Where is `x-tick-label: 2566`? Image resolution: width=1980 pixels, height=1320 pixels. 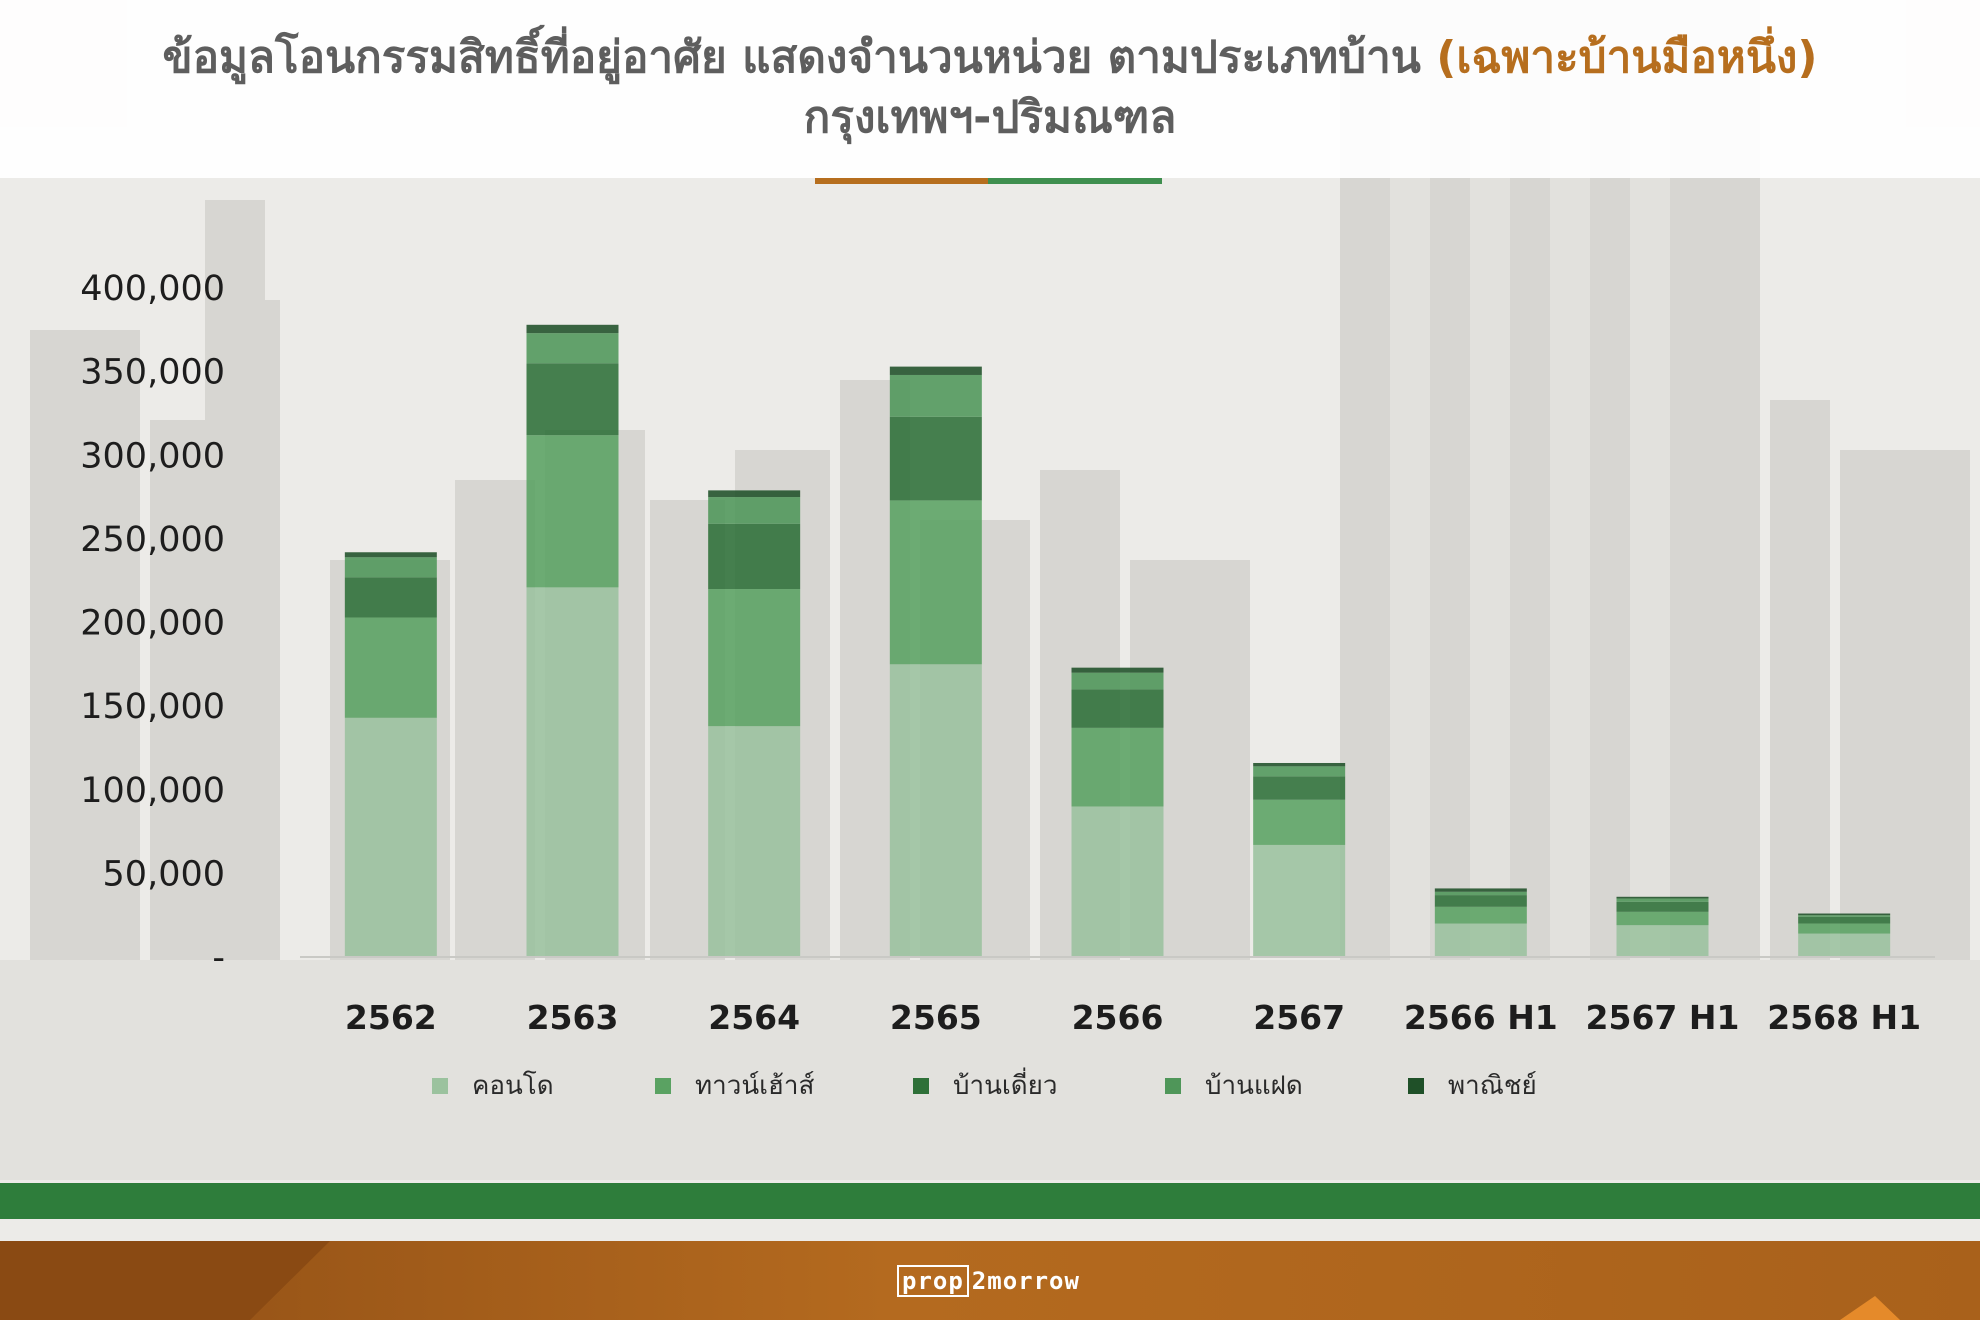
x-tick-label: 2566 is located at coordinates (1118, 1017).